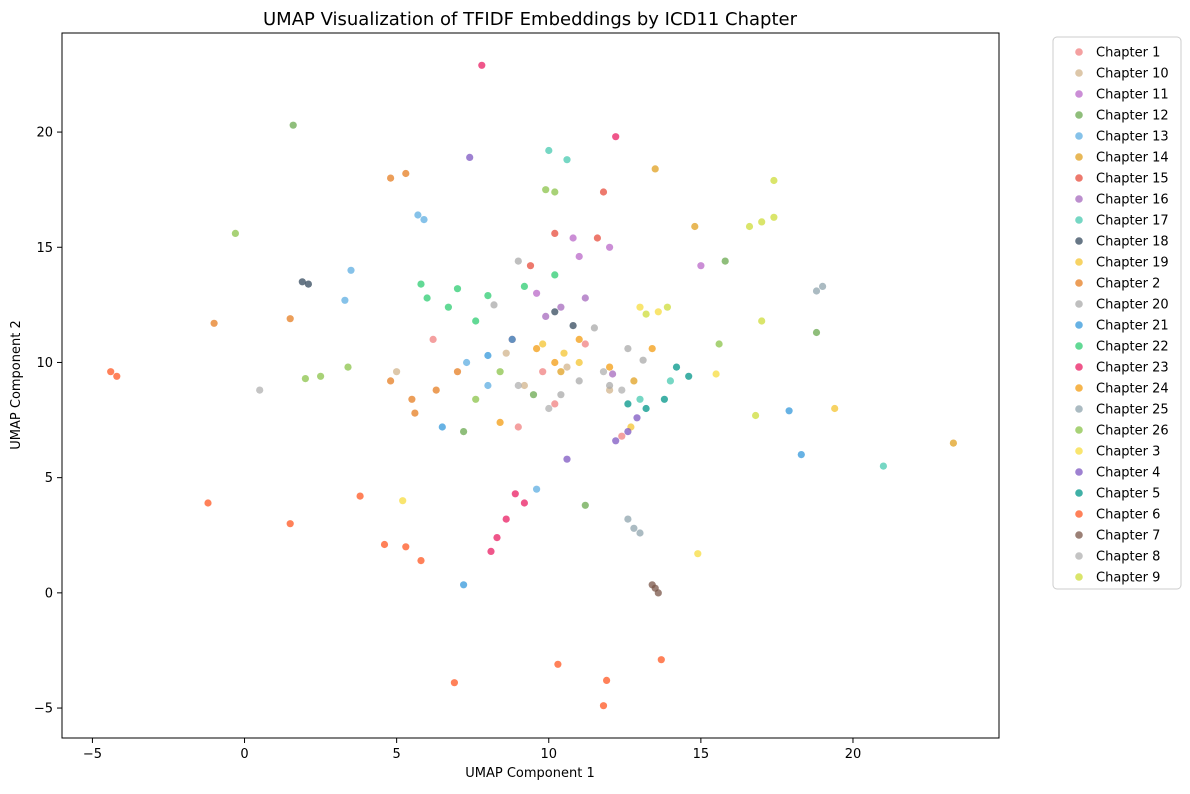 Image resolution: width=1190 pixels, height=794 pixels. Describe the element at coordinates (16, 384) in the screenshot. I see `y-axis-label: UMAP Component 2` at that location.